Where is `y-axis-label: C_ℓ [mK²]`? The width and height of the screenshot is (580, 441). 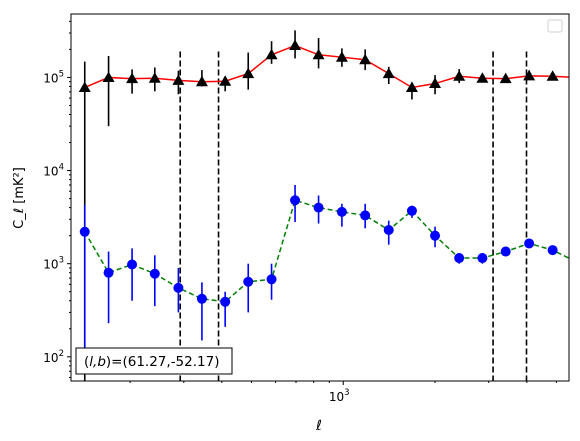
y-axis-label: C_ℓ [mK²] is located at coordinates (19, 198).